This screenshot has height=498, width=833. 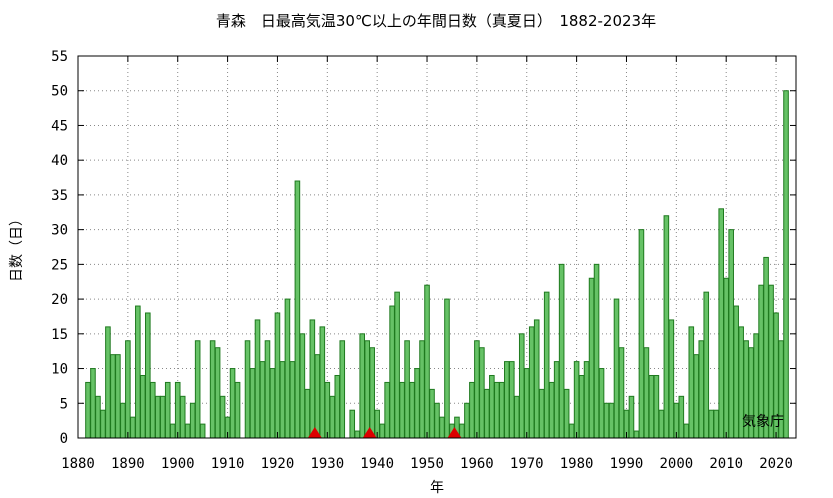 What do you see at coordinates (422, 389) in the screenshot?
I see `bar-1949` at bounding box center [422, 389].